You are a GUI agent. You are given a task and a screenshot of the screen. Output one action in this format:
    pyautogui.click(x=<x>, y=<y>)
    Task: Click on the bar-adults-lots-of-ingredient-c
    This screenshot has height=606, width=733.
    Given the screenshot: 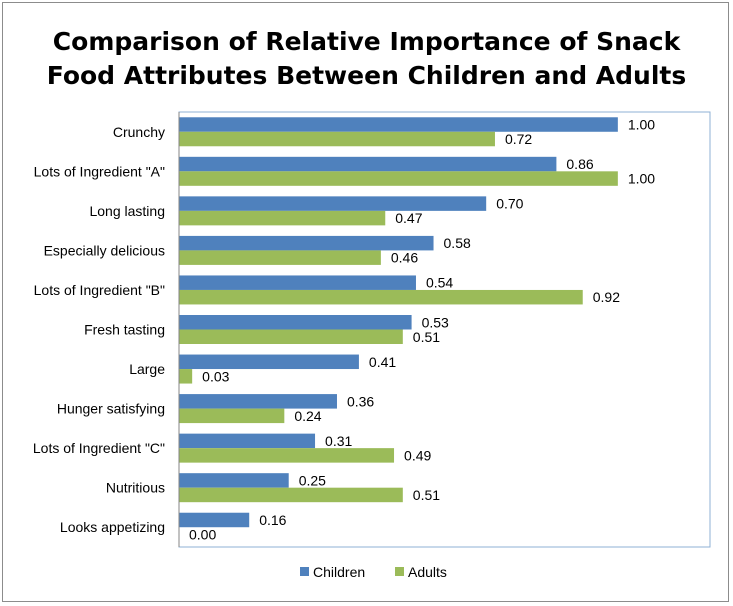 What is the action you would take?
    pyautogui.click(x=287, y=455)
    